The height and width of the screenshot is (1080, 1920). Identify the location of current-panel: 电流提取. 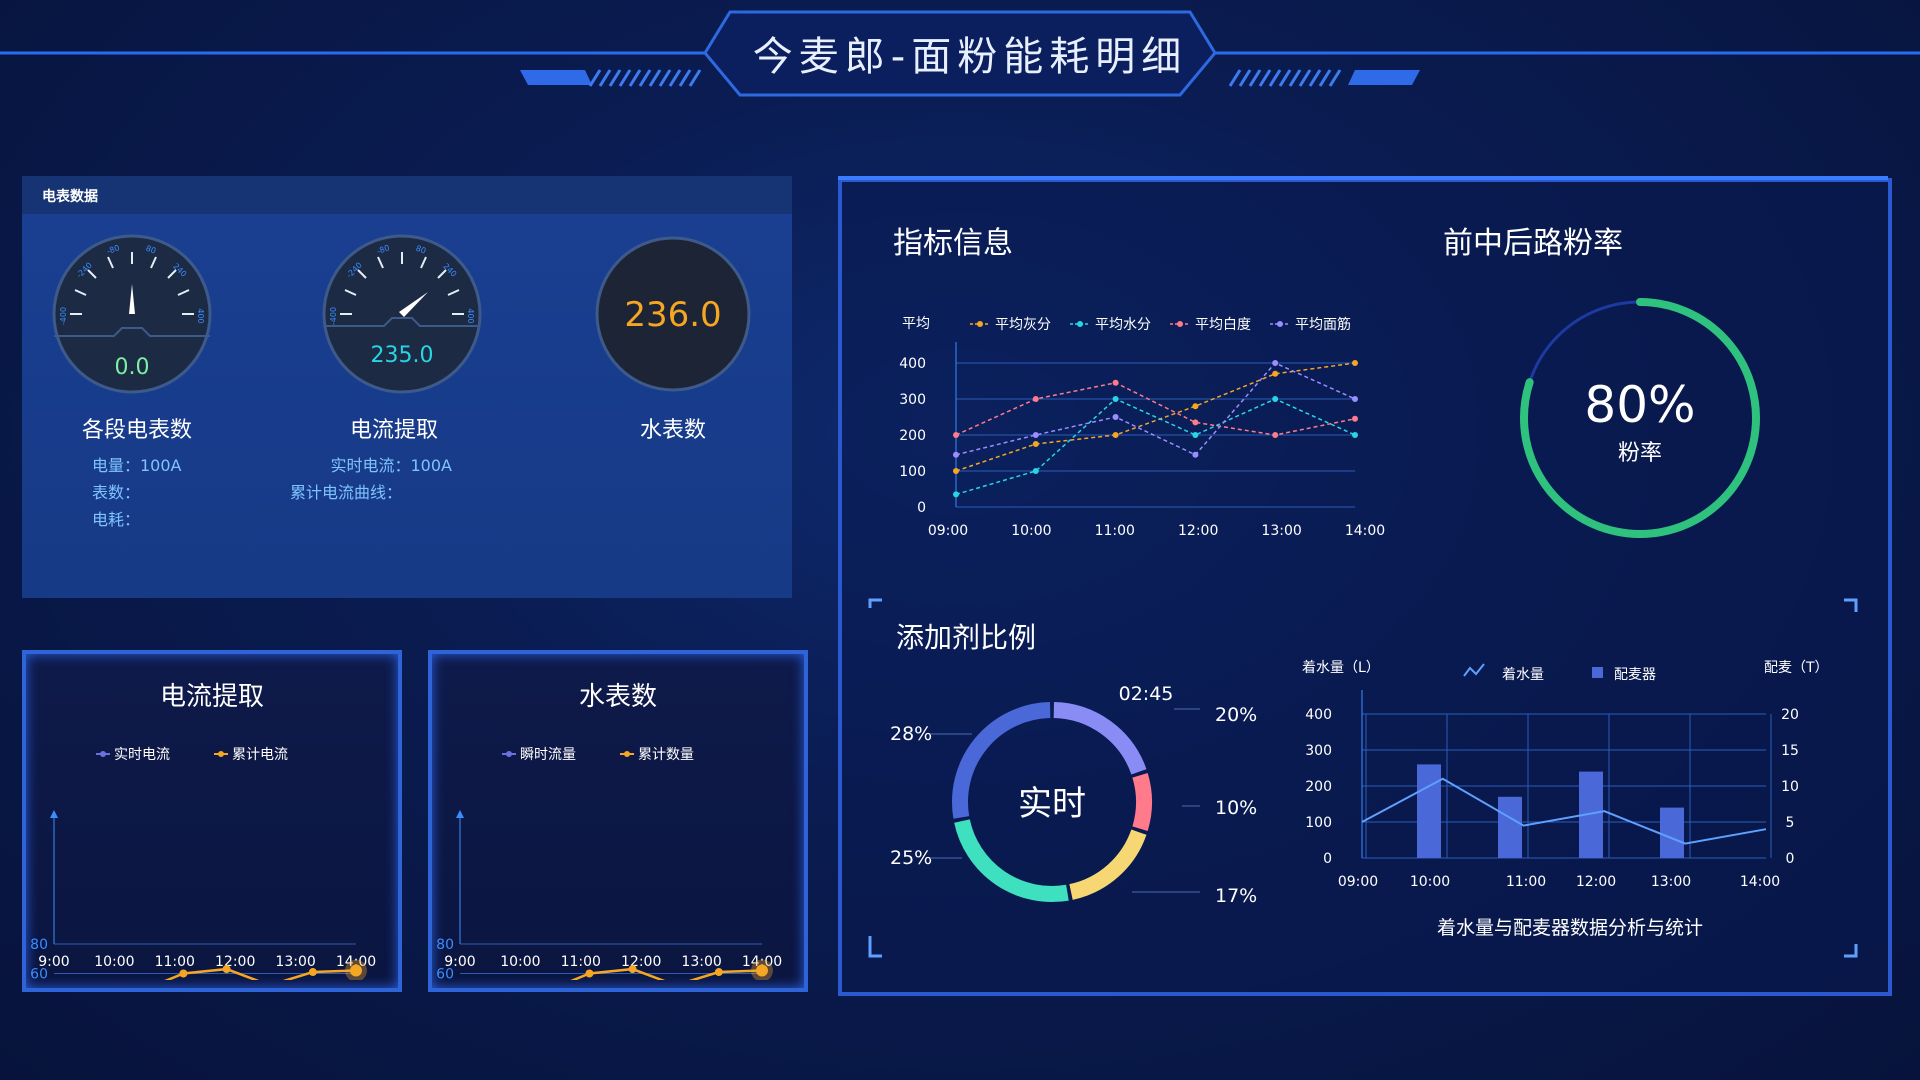
(212, 821).